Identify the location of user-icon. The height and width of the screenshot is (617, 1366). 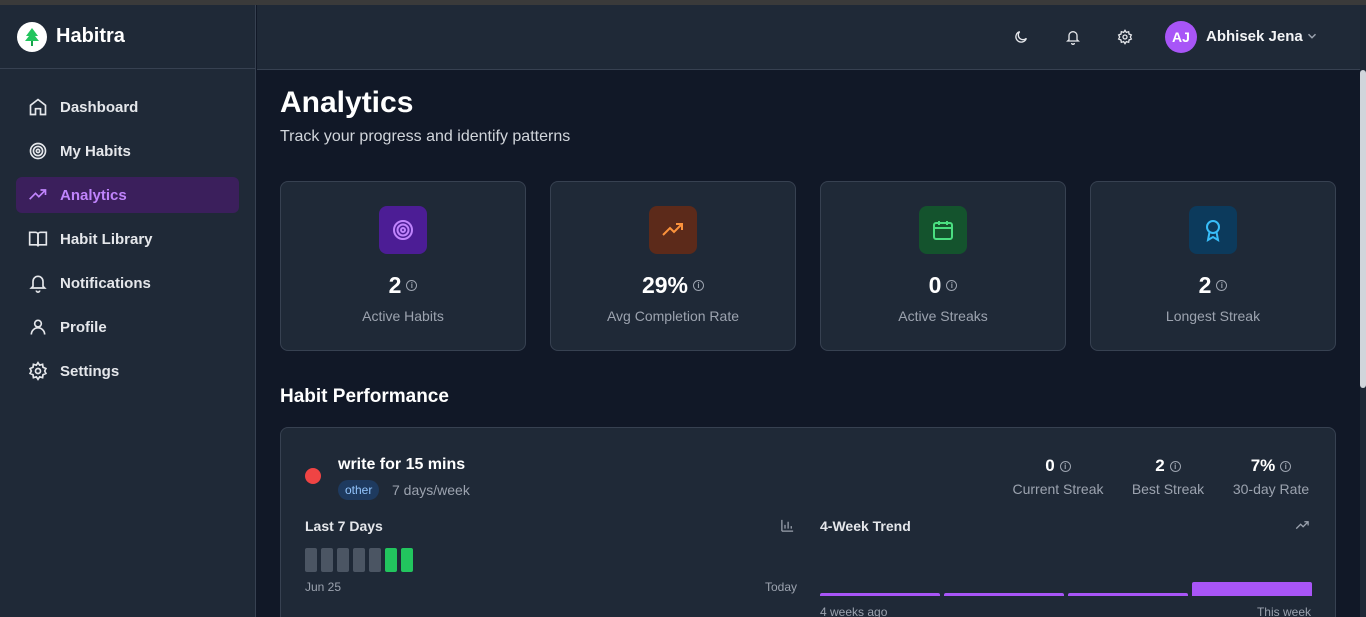
(38, 327).